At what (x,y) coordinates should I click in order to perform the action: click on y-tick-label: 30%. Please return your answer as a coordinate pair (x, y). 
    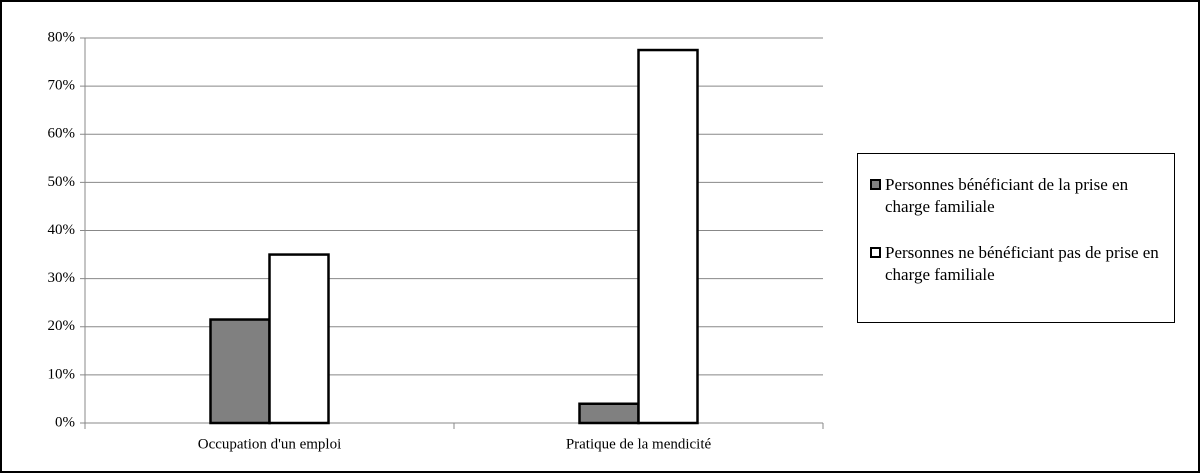
    Looking at the image, I should click on (62, 278).